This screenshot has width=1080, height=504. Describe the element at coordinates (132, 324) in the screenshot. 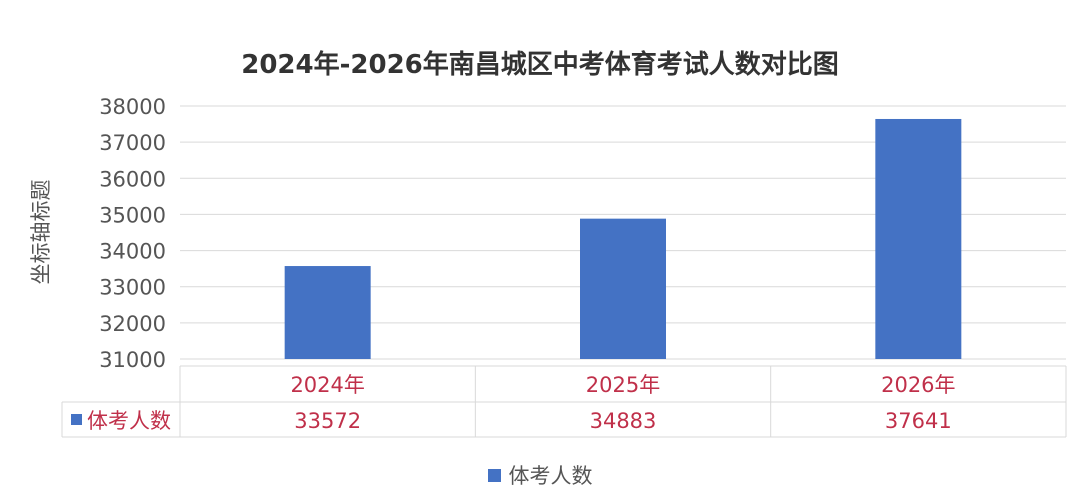

I see `y-tick-label: 32000` at that location.